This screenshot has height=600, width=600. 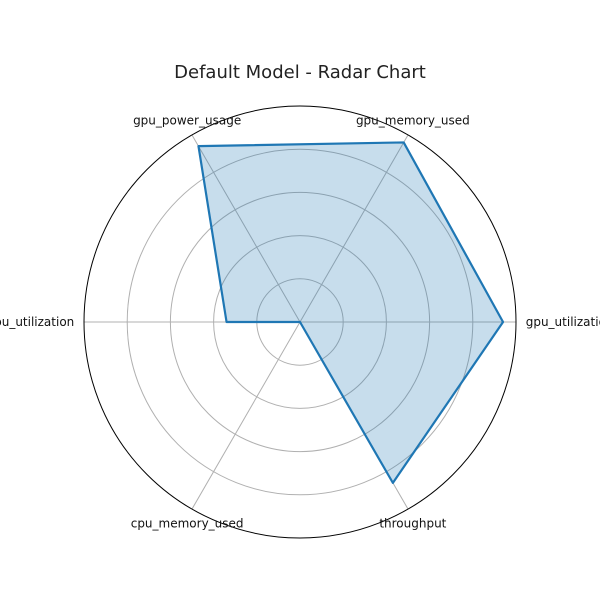 What do you see at coordinates (413, 121) in the screenshot?
I see `axis-label-gpu-memory-used: gpu_memory_used` at bounding box center [413, 121].